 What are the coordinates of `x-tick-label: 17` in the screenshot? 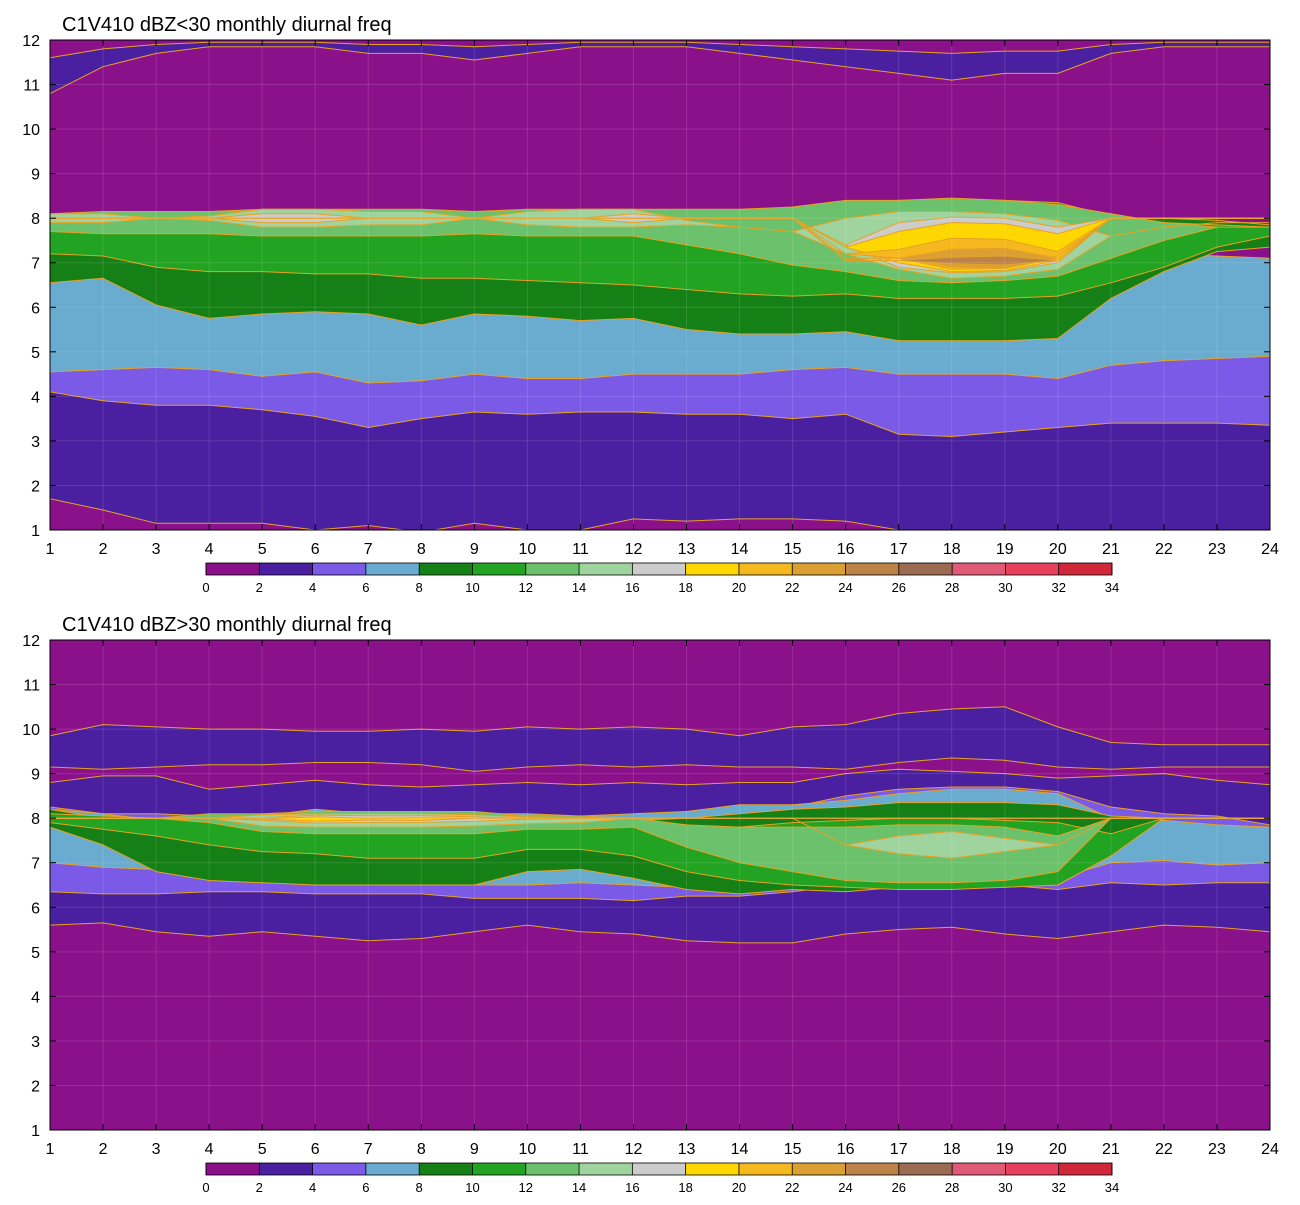 It's located at (899, 549).